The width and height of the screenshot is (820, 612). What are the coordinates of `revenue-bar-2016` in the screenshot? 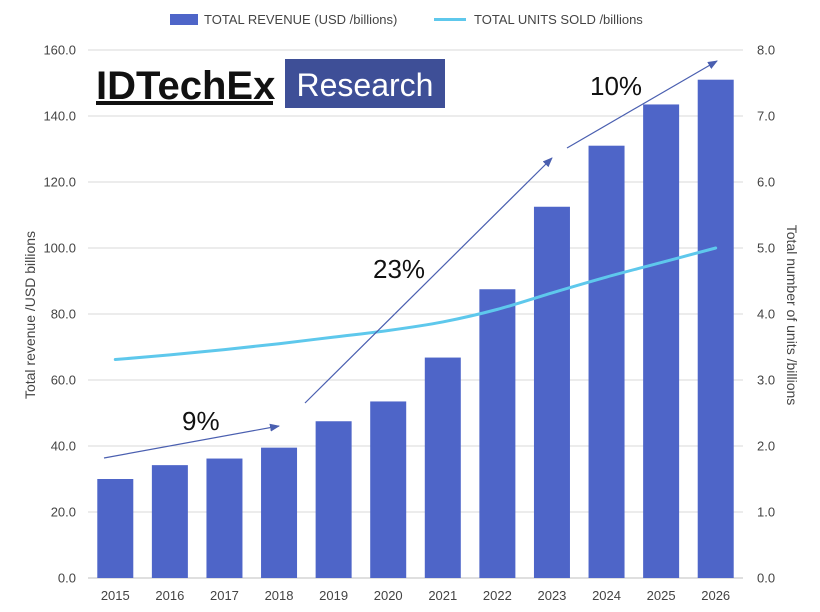 It's located at (169, 521).